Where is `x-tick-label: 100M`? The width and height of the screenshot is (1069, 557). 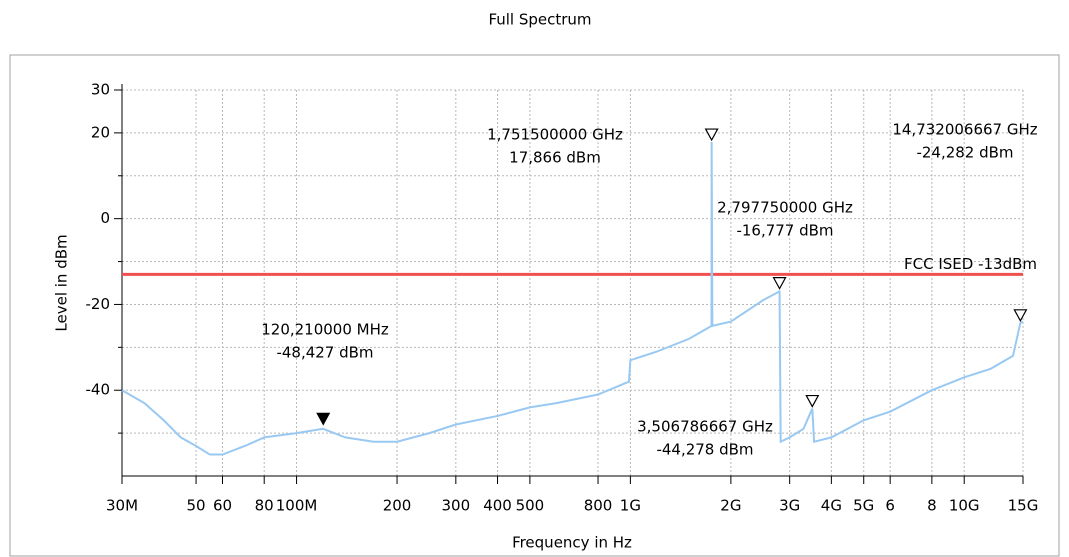 x-tick-label: 100M is located at coordinates (297, 506).